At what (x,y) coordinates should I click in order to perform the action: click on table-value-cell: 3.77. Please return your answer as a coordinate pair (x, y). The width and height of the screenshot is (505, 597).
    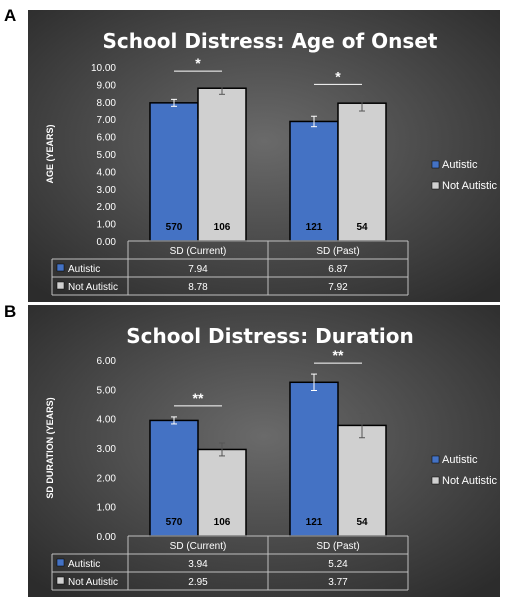
    Looking at the image, I should click on (338, 582).